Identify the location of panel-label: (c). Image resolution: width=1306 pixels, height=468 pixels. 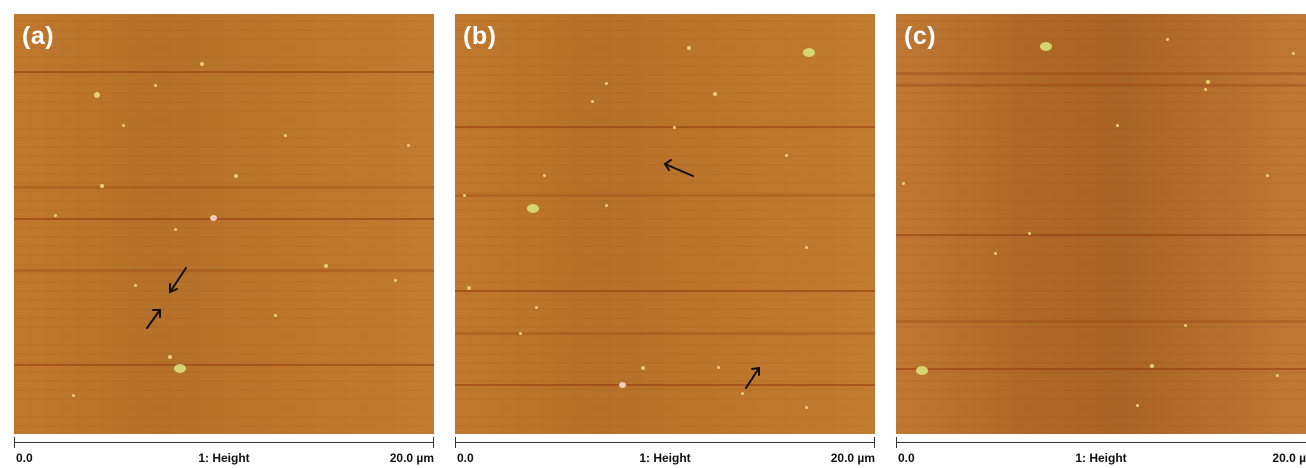
(920, 36).